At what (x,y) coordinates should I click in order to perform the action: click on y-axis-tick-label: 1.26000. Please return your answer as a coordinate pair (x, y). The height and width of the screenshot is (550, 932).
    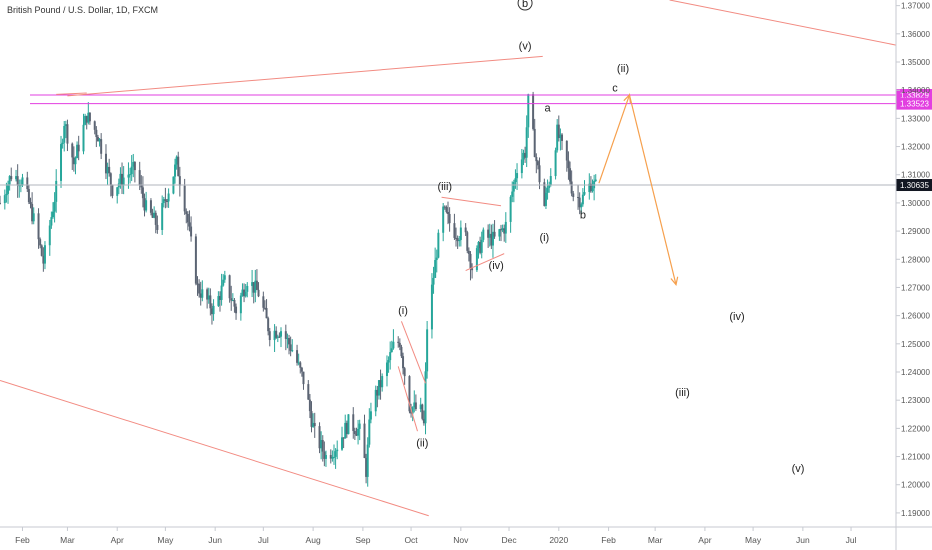
    Looking at the image, I should click on (915, 316).